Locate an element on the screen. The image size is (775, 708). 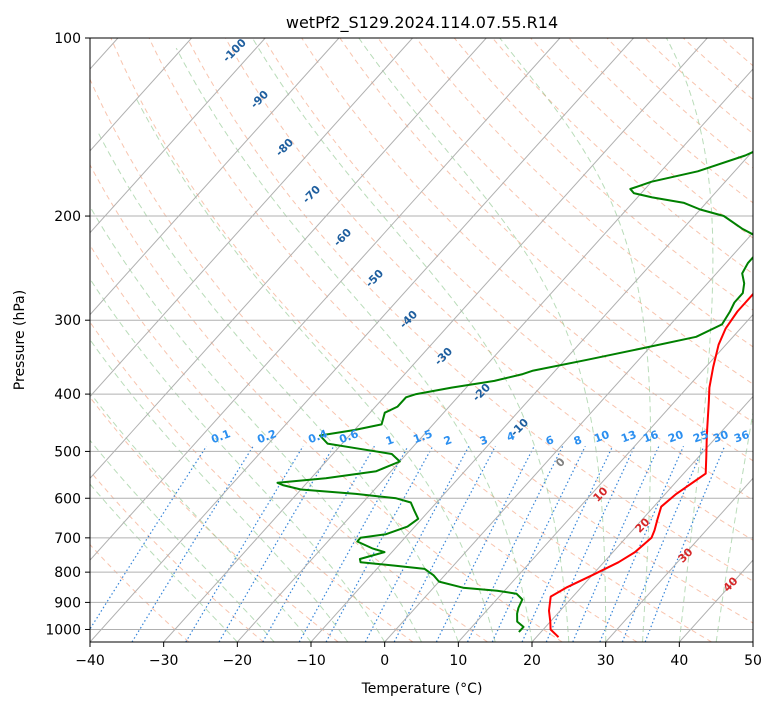
dry-adiabat-label: 0 is located at coordinates (560, 462).